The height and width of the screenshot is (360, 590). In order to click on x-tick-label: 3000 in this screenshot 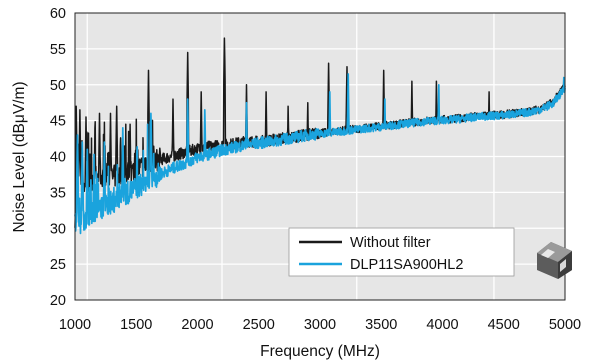, I will do `click(320, 325)`.